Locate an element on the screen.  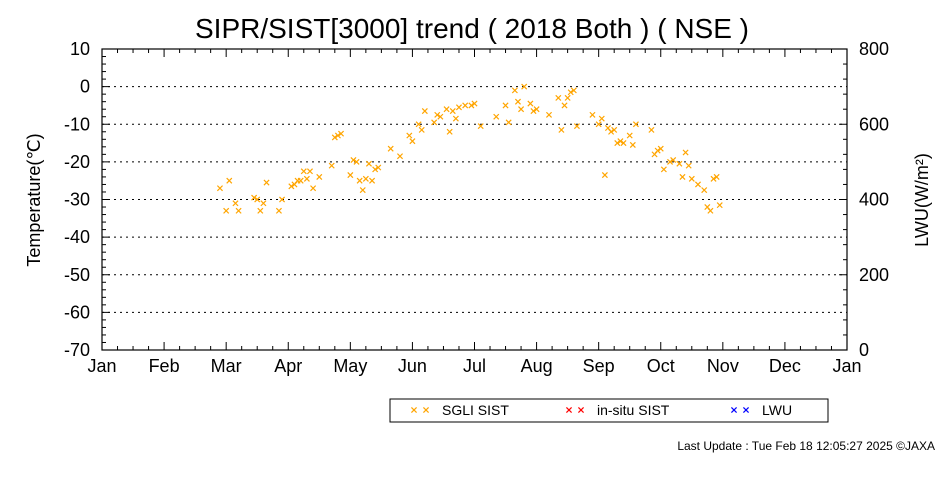
y-left-tick-label: -60 is located at coordinates (77, 312).